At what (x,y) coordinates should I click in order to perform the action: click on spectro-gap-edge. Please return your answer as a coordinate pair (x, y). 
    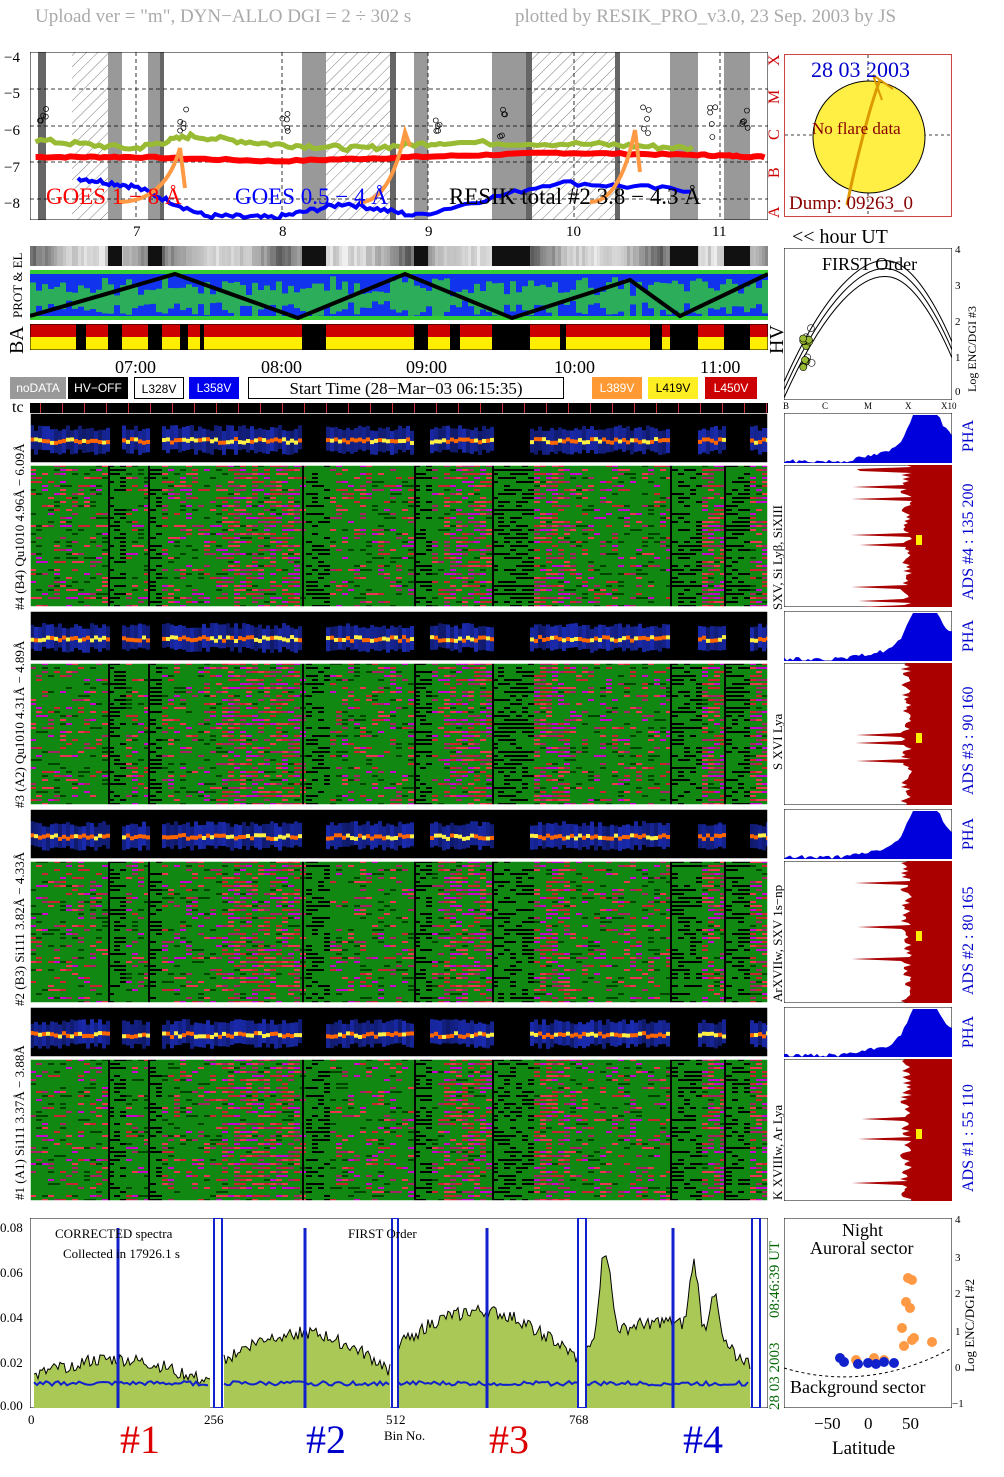
    Looking at the image, I should click on (493, 536).